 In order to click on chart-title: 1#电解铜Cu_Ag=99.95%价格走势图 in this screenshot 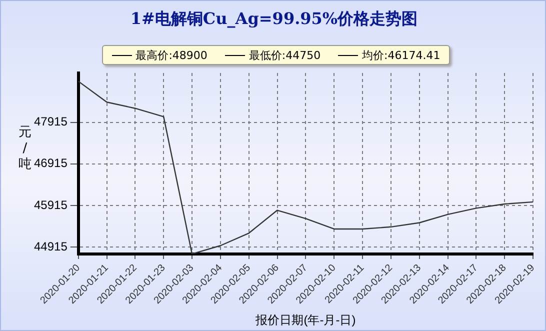, I will do `click(274, 19)`.